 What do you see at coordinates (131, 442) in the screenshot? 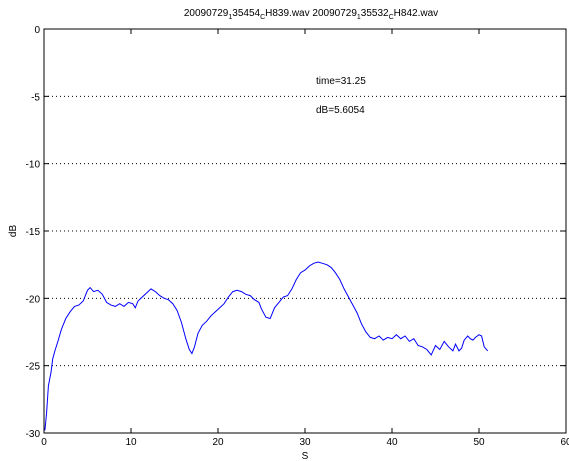
I see `x-tick-label: 10` at bounding box center [131, 442].